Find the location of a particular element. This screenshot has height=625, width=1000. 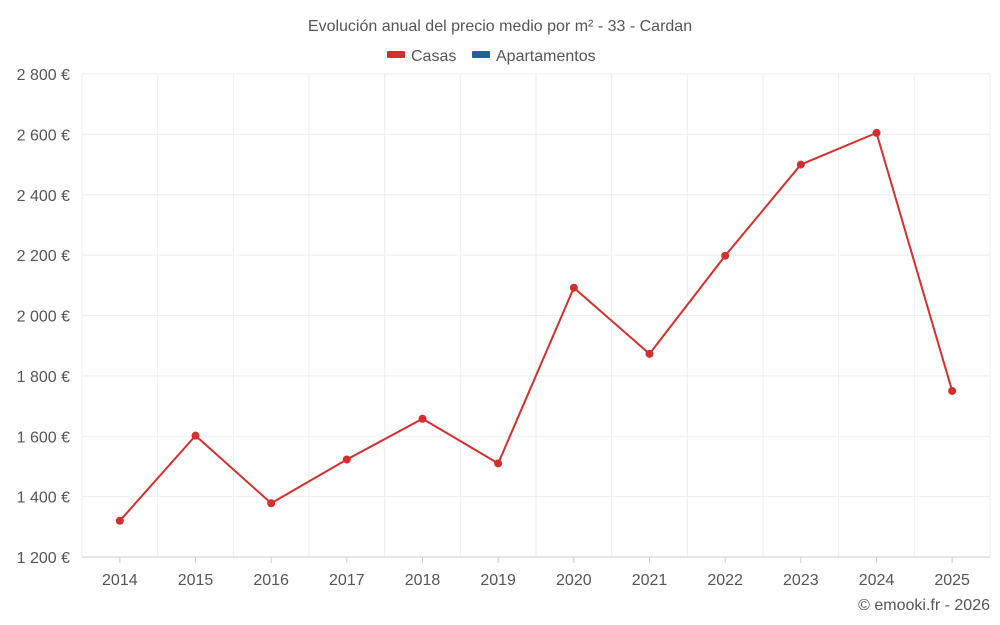

y-tick-label: 1 400 € is located at coordinates (43, 498).